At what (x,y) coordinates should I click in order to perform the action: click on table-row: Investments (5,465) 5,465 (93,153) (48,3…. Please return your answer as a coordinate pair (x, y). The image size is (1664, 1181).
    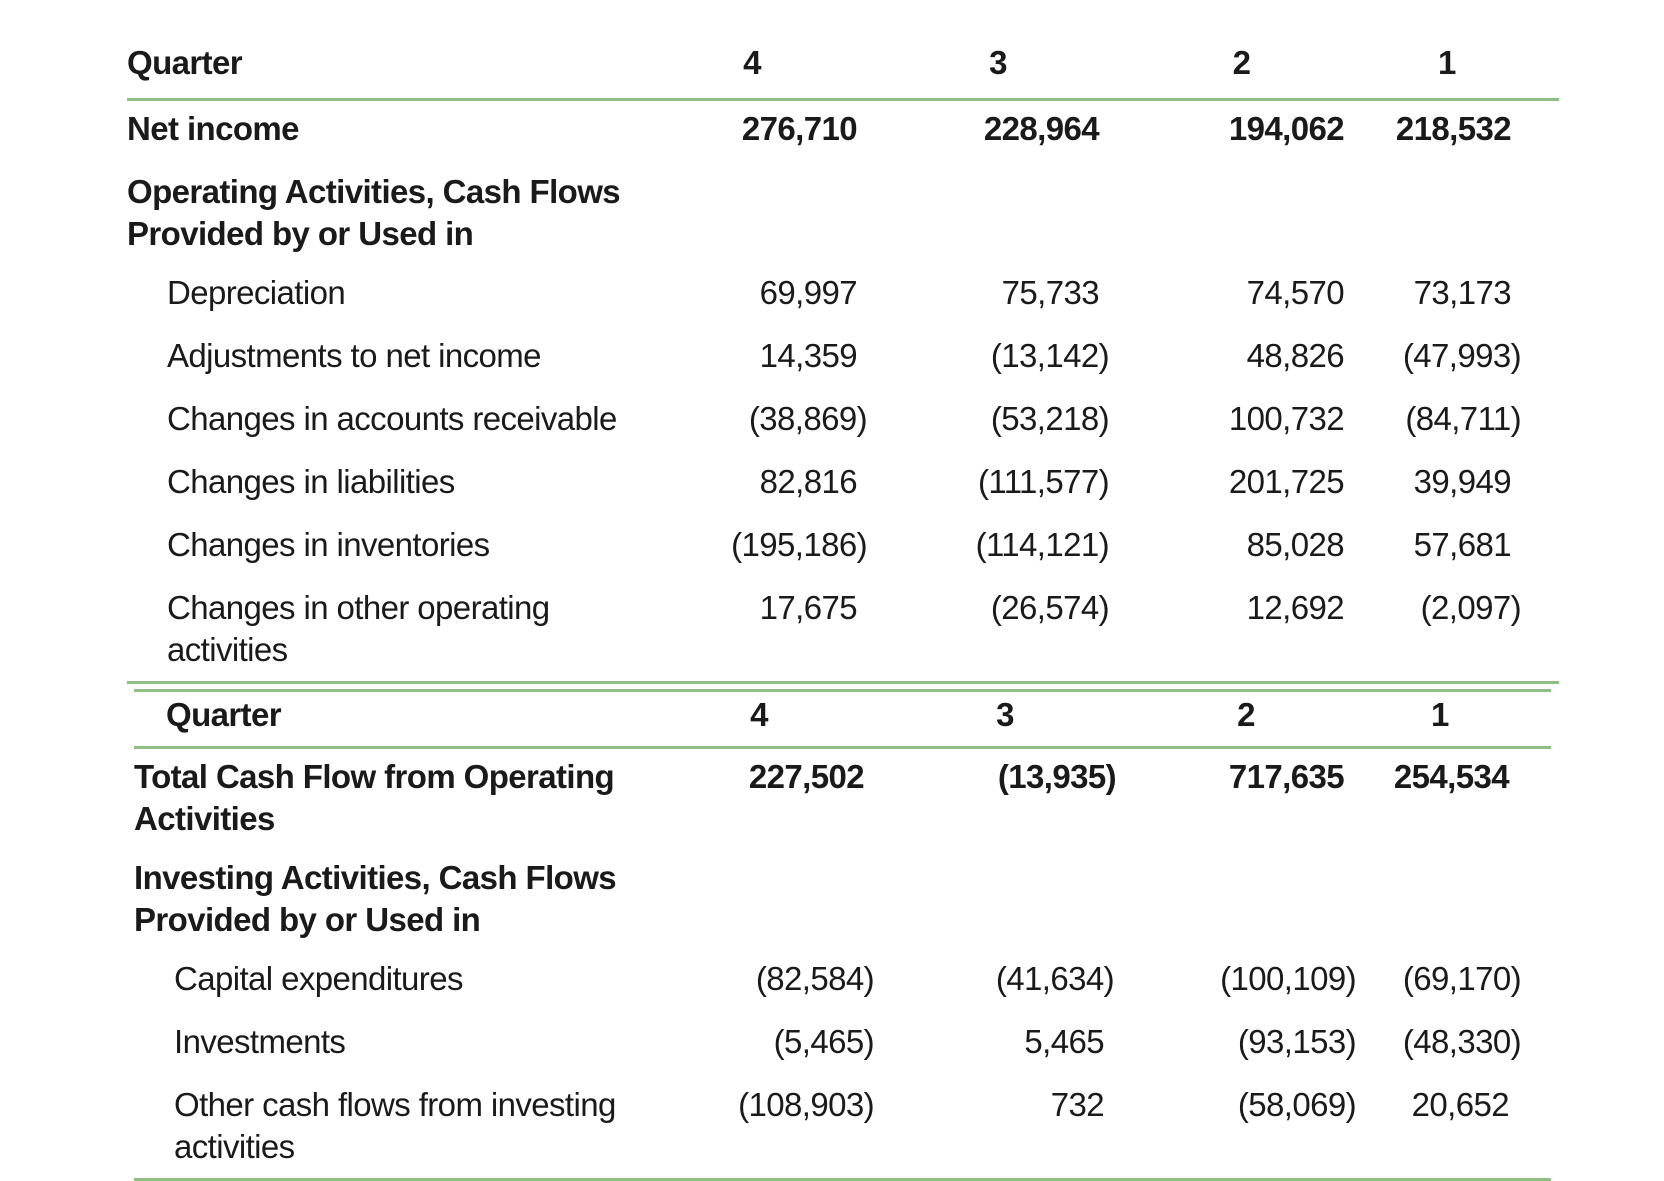
    Looking at the image, I should click on (842, 1045).